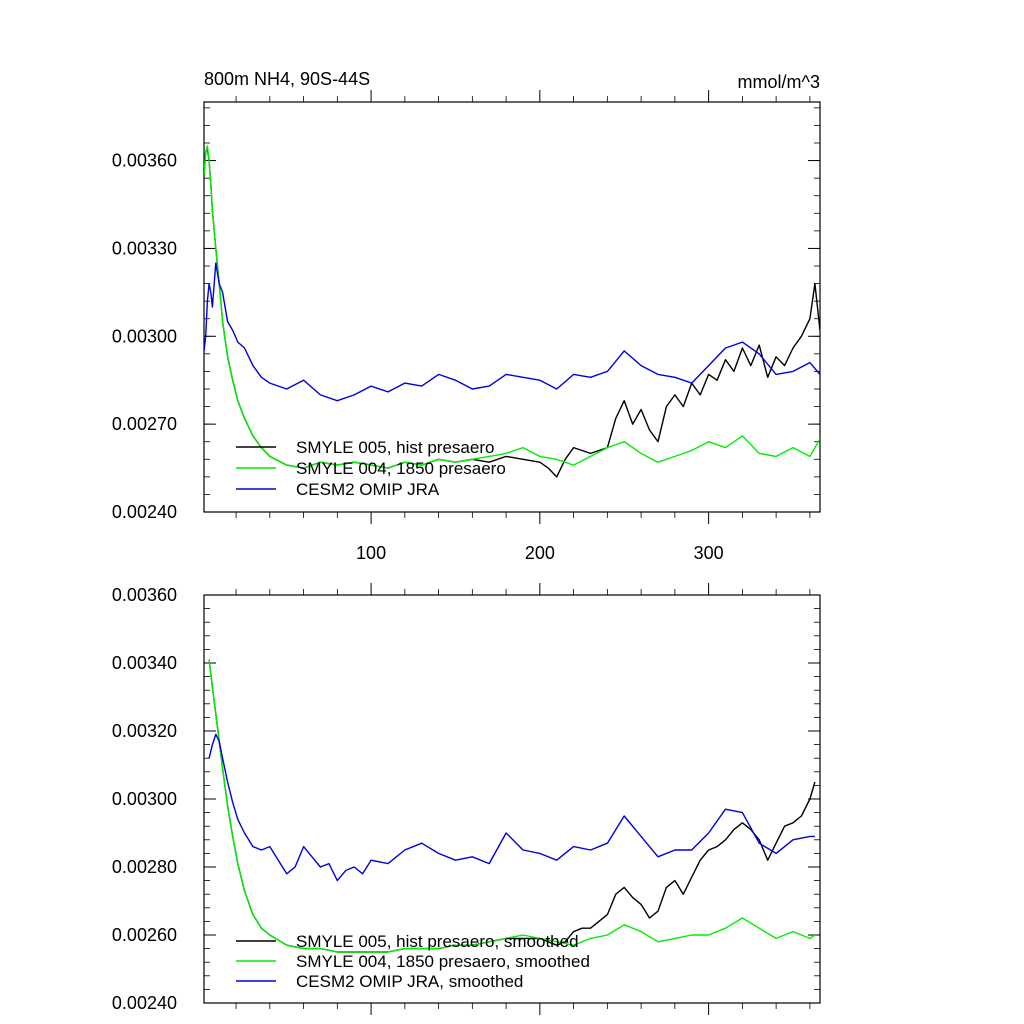 This screenshot has height=1024, width=1024. What do you see at coordinates (443, 961) in the screenshot?
I see `legend-label: SMYLE 004, 1850 presaero, smoothed` at bounding box center [443, 961].